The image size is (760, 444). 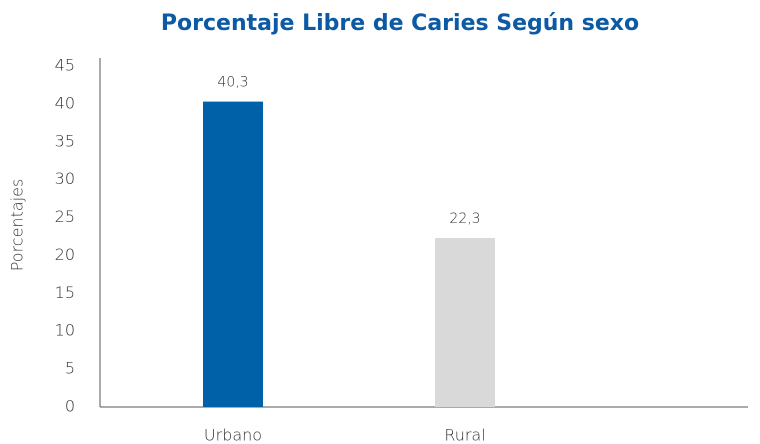 I want to click on data-label: 22,3, so click(x=464, y=219).